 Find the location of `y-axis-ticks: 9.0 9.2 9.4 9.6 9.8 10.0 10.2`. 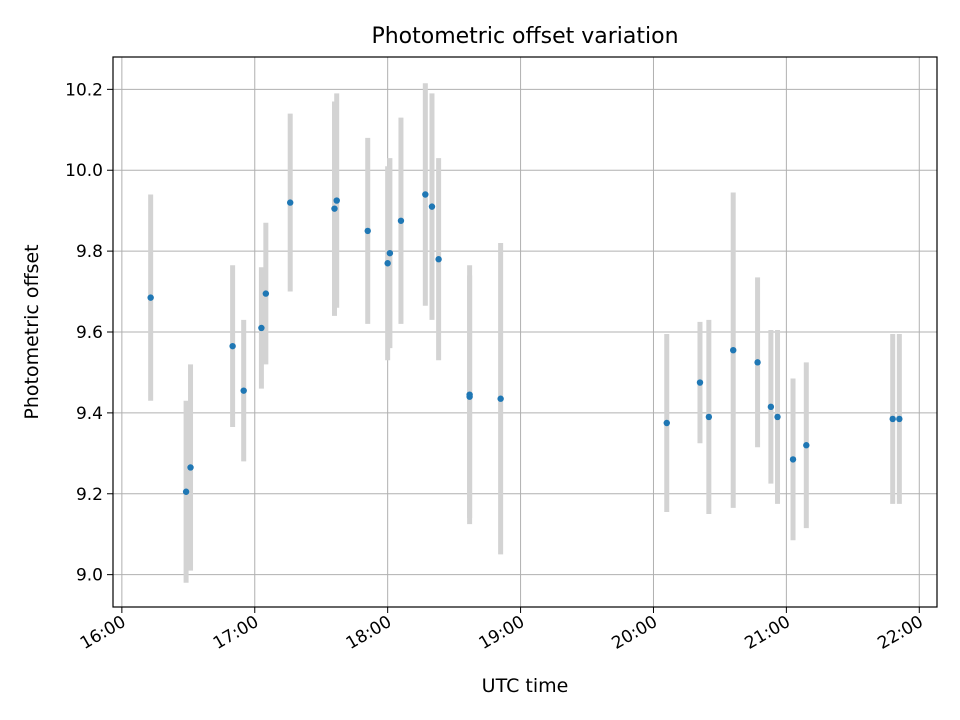

y-axis-ticks: 9.0 9.2 9.4 9.6 9.8 10.0 10.2 is located at coordinates (89, 333).